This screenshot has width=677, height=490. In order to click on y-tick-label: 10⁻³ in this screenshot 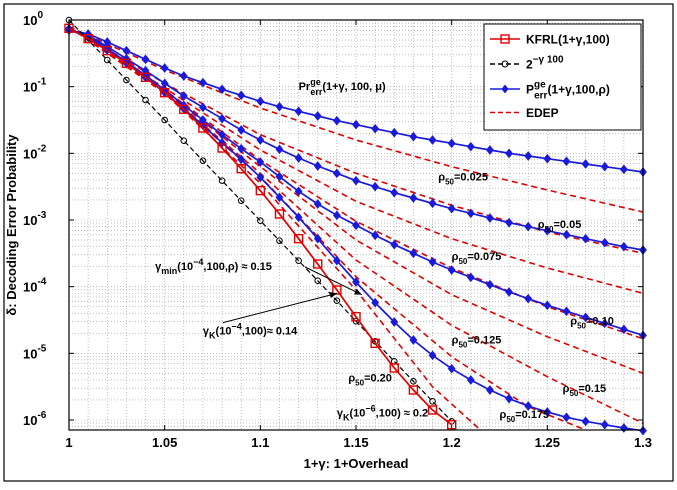, I will do `click(35, 219)`.